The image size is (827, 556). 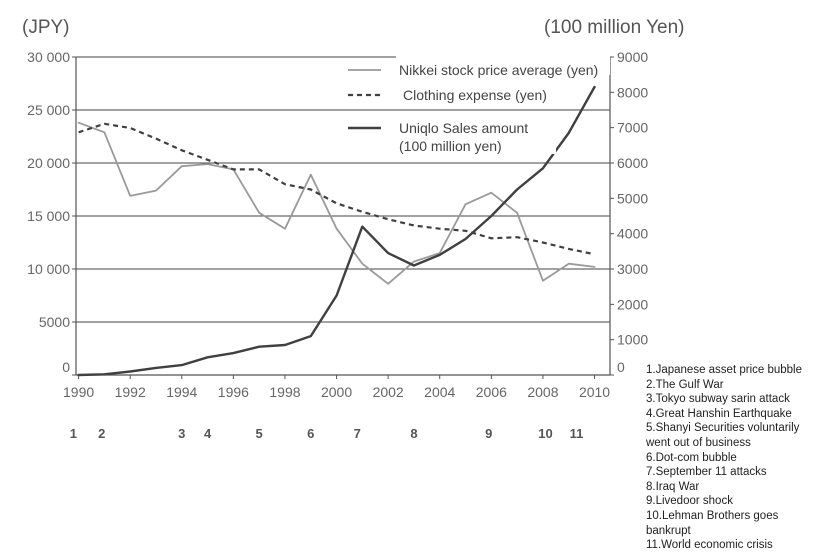 What do you see at coordinates (685, 384) in the screenshot?
I see `note-item: 2.The Gulf War` at bounding box center [685, 384].